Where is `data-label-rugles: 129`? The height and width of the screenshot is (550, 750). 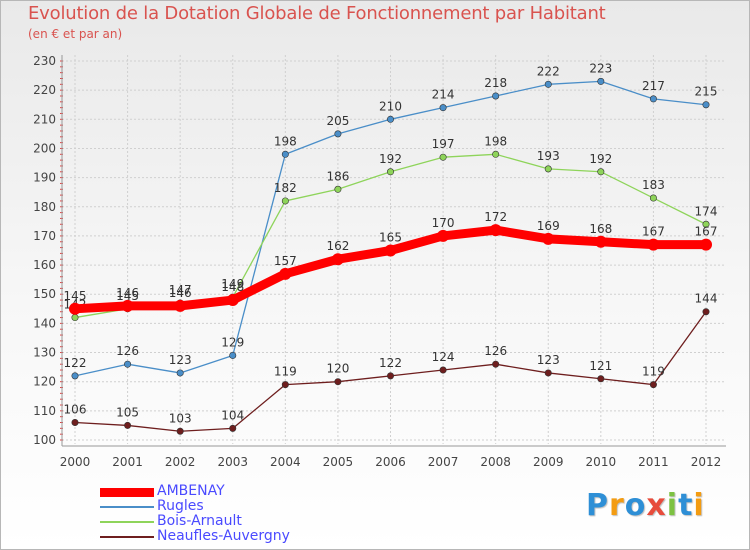 data-label-rugles: 129 is located at coordinates (232, 342).